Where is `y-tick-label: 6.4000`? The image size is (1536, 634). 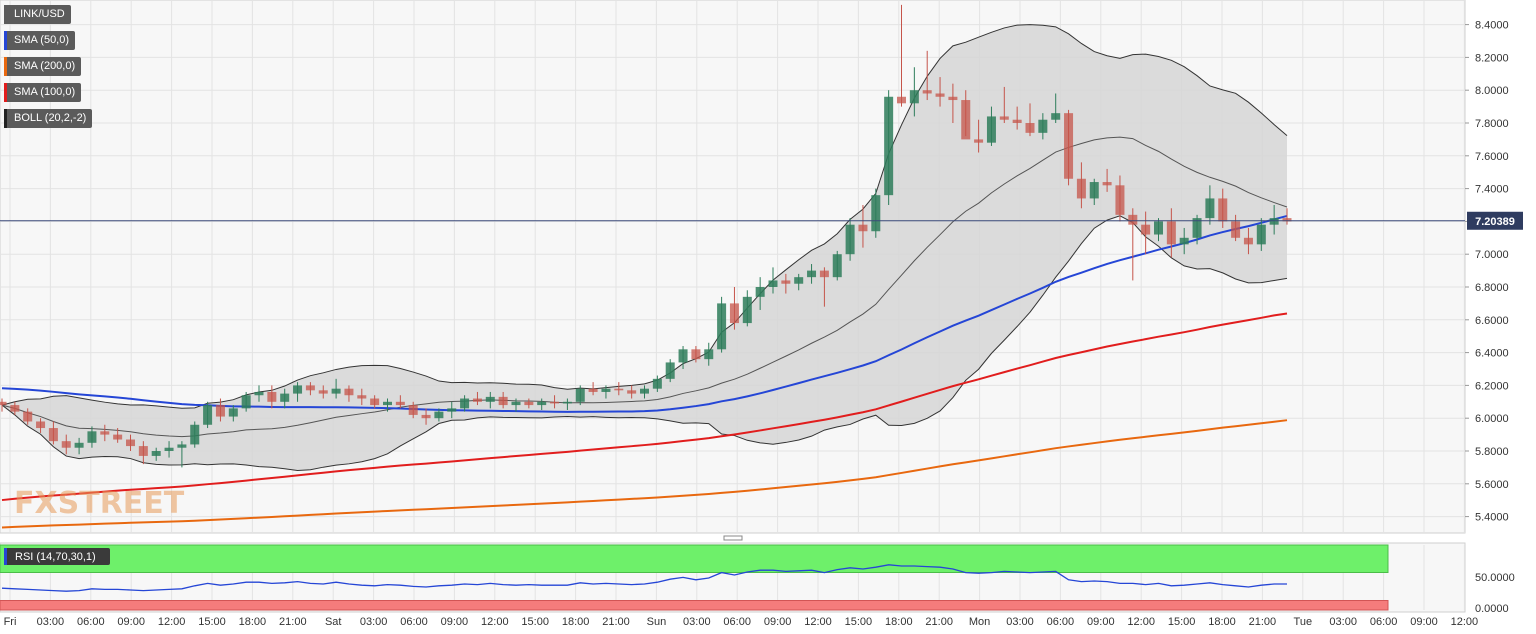
y-tick-label: 6.4000 is located at coordinates (1492, 354).